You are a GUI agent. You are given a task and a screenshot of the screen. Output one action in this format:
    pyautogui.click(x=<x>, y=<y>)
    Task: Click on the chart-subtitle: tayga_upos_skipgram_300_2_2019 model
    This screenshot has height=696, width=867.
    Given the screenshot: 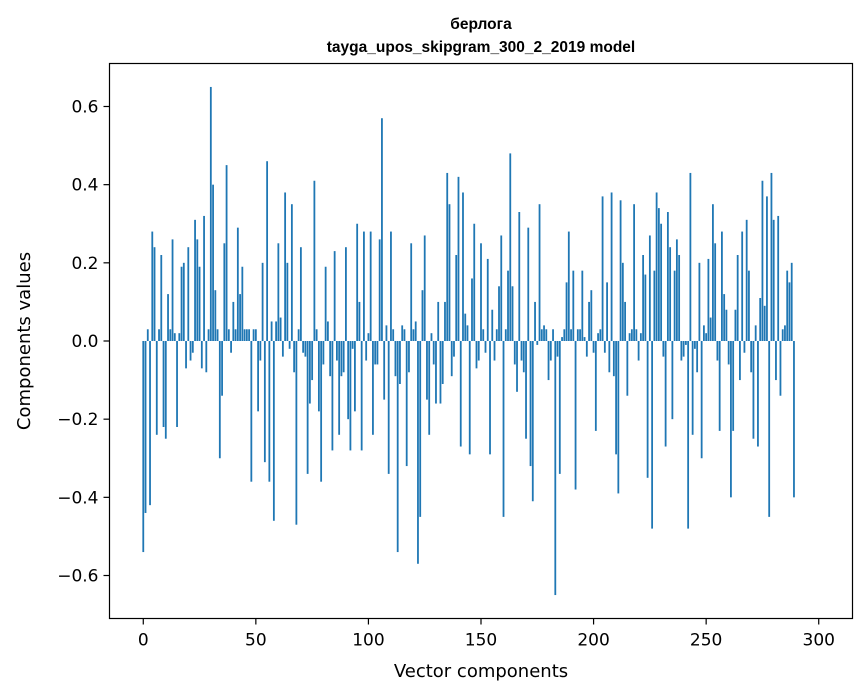 What is the action you would take?
    pyautogui.click(x=481, y=47)
    